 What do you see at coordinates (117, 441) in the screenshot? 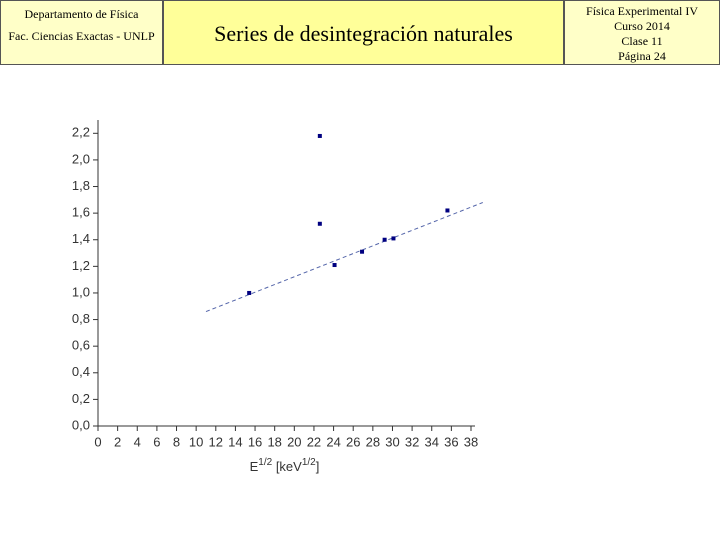
I see `x-tick-label: 2` at bounding box center [117, 441].